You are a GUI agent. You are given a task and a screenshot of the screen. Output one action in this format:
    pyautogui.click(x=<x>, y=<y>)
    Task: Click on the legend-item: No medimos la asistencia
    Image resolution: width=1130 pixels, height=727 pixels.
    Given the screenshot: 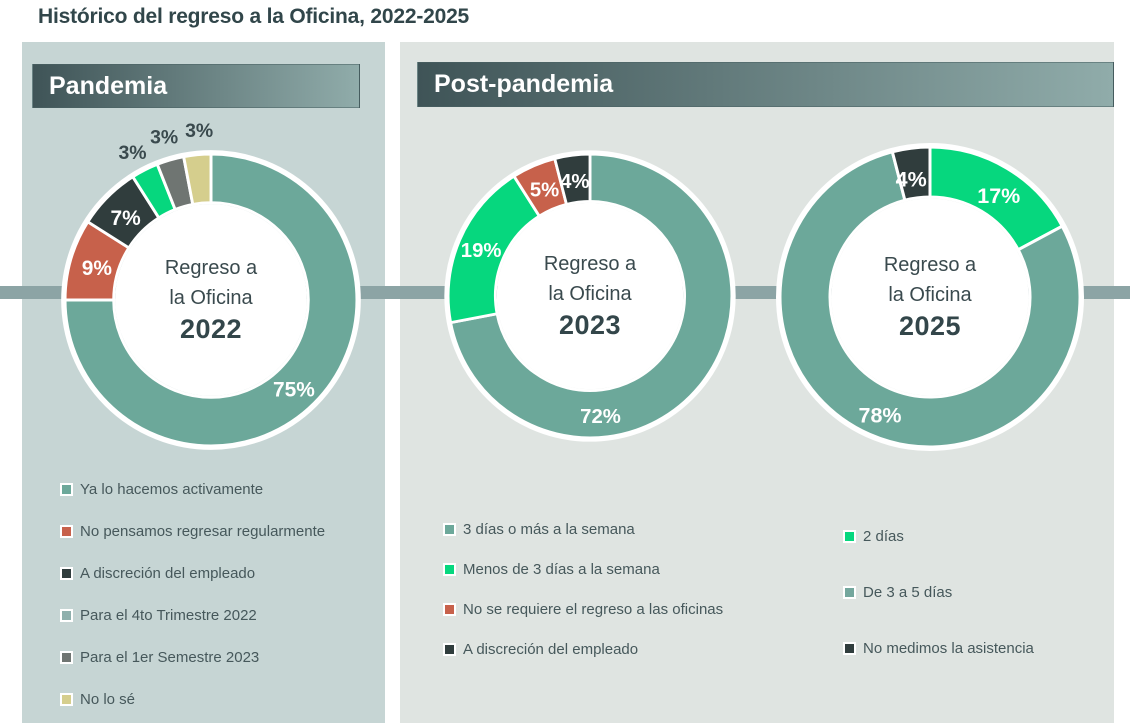 What is the action you would take?
    pyautogui.click(x=938, y=648)
    